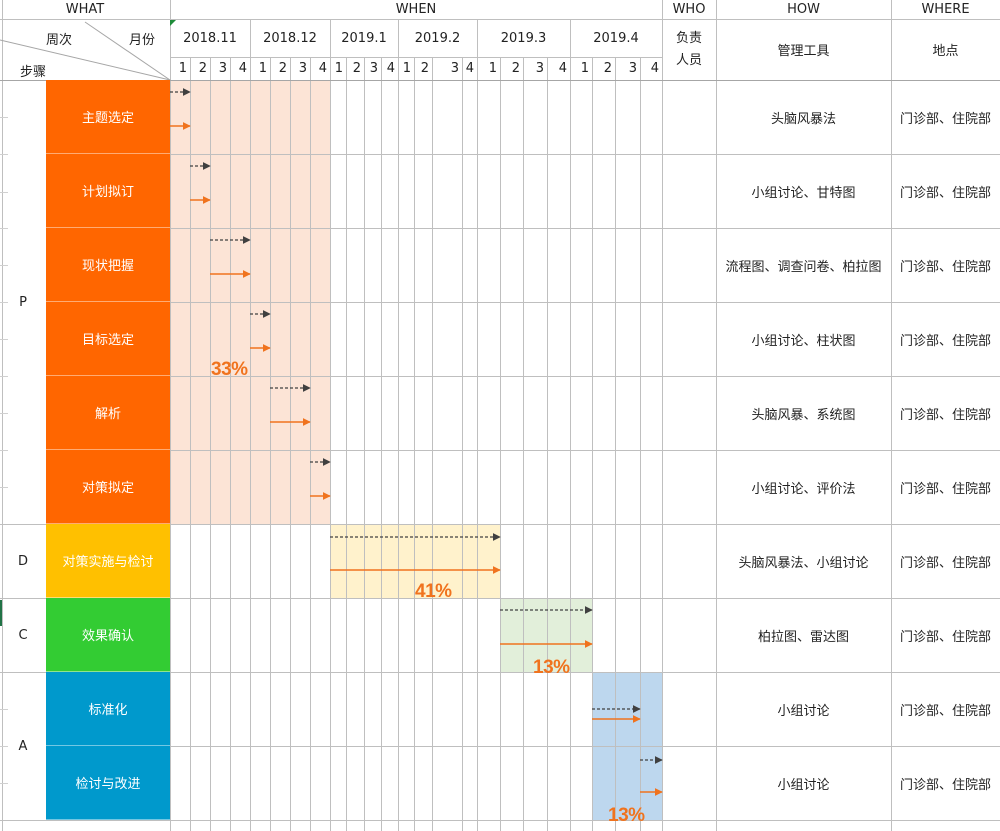  What do you see at coordinates (33, 72) in the screenshot?
I see `diag-step-label: 步骤` at bounding box center [33, 72].